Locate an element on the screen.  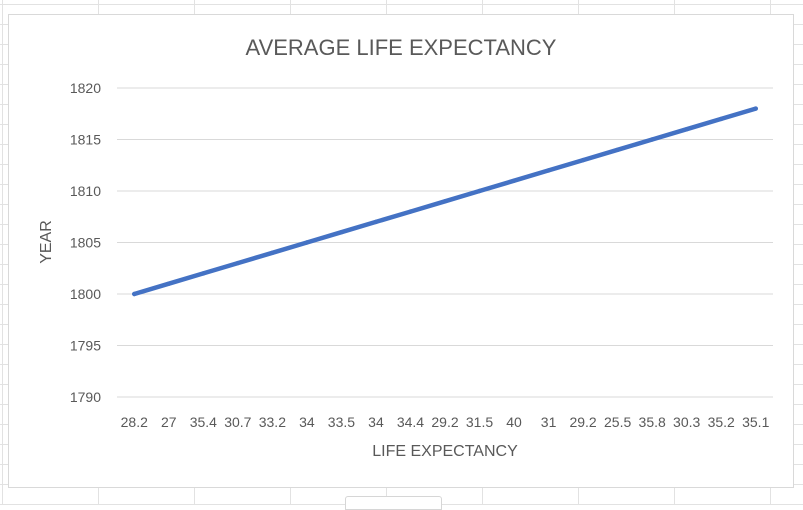
x-tick-label: 34.4 is located at coordinates (410, 422).